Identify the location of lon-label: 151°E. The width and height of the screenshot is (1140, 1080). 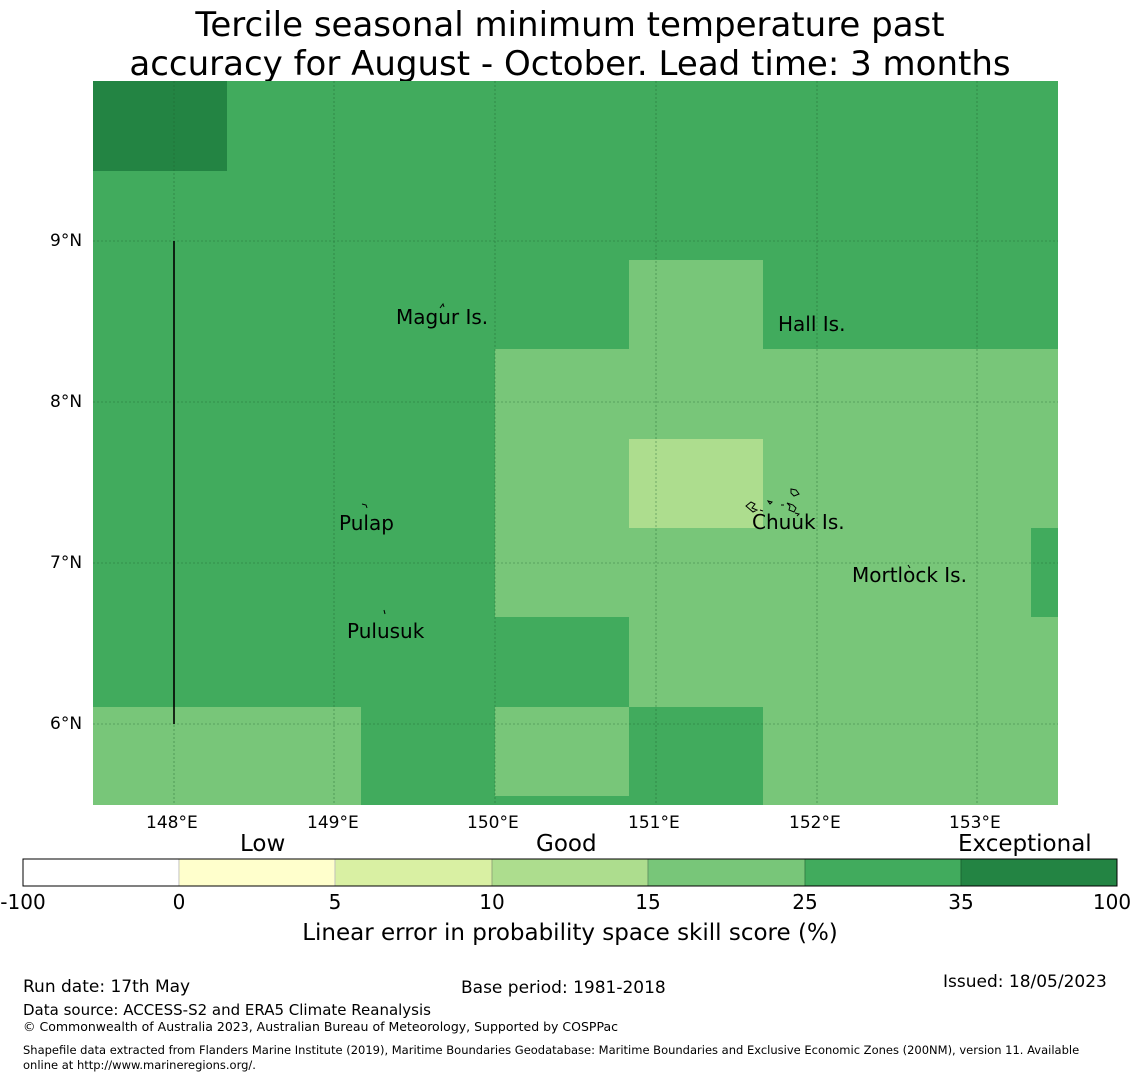
(654, 823).